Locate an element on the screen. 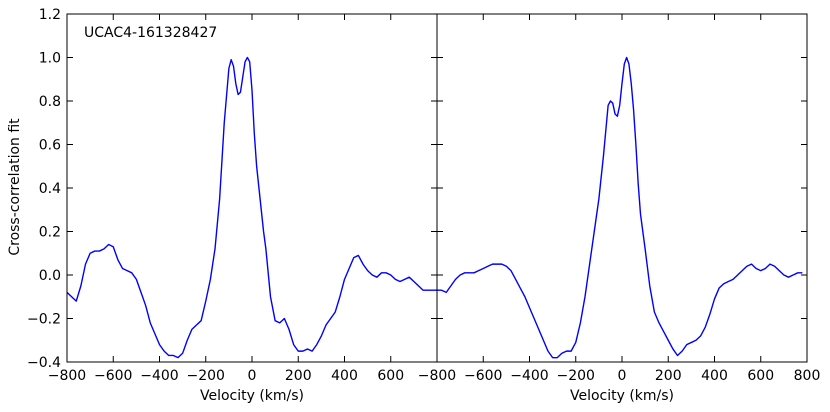 The height and width of the screenshot is (412, 830). y-tick-label: 0.4 is located at coordinates (50, 189).